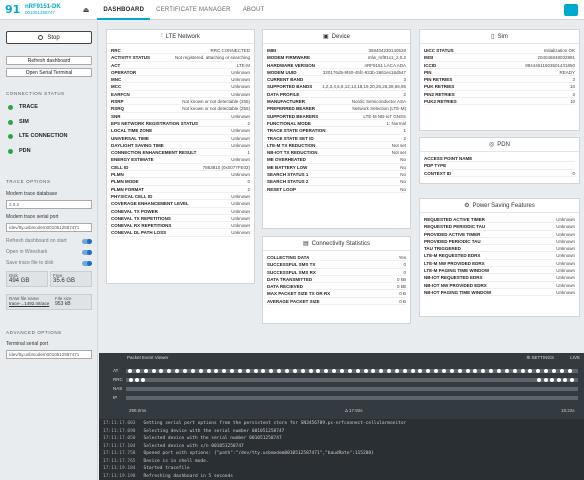 The image size is (584, 480). I want to click on track-rrc, so click(352, 380).